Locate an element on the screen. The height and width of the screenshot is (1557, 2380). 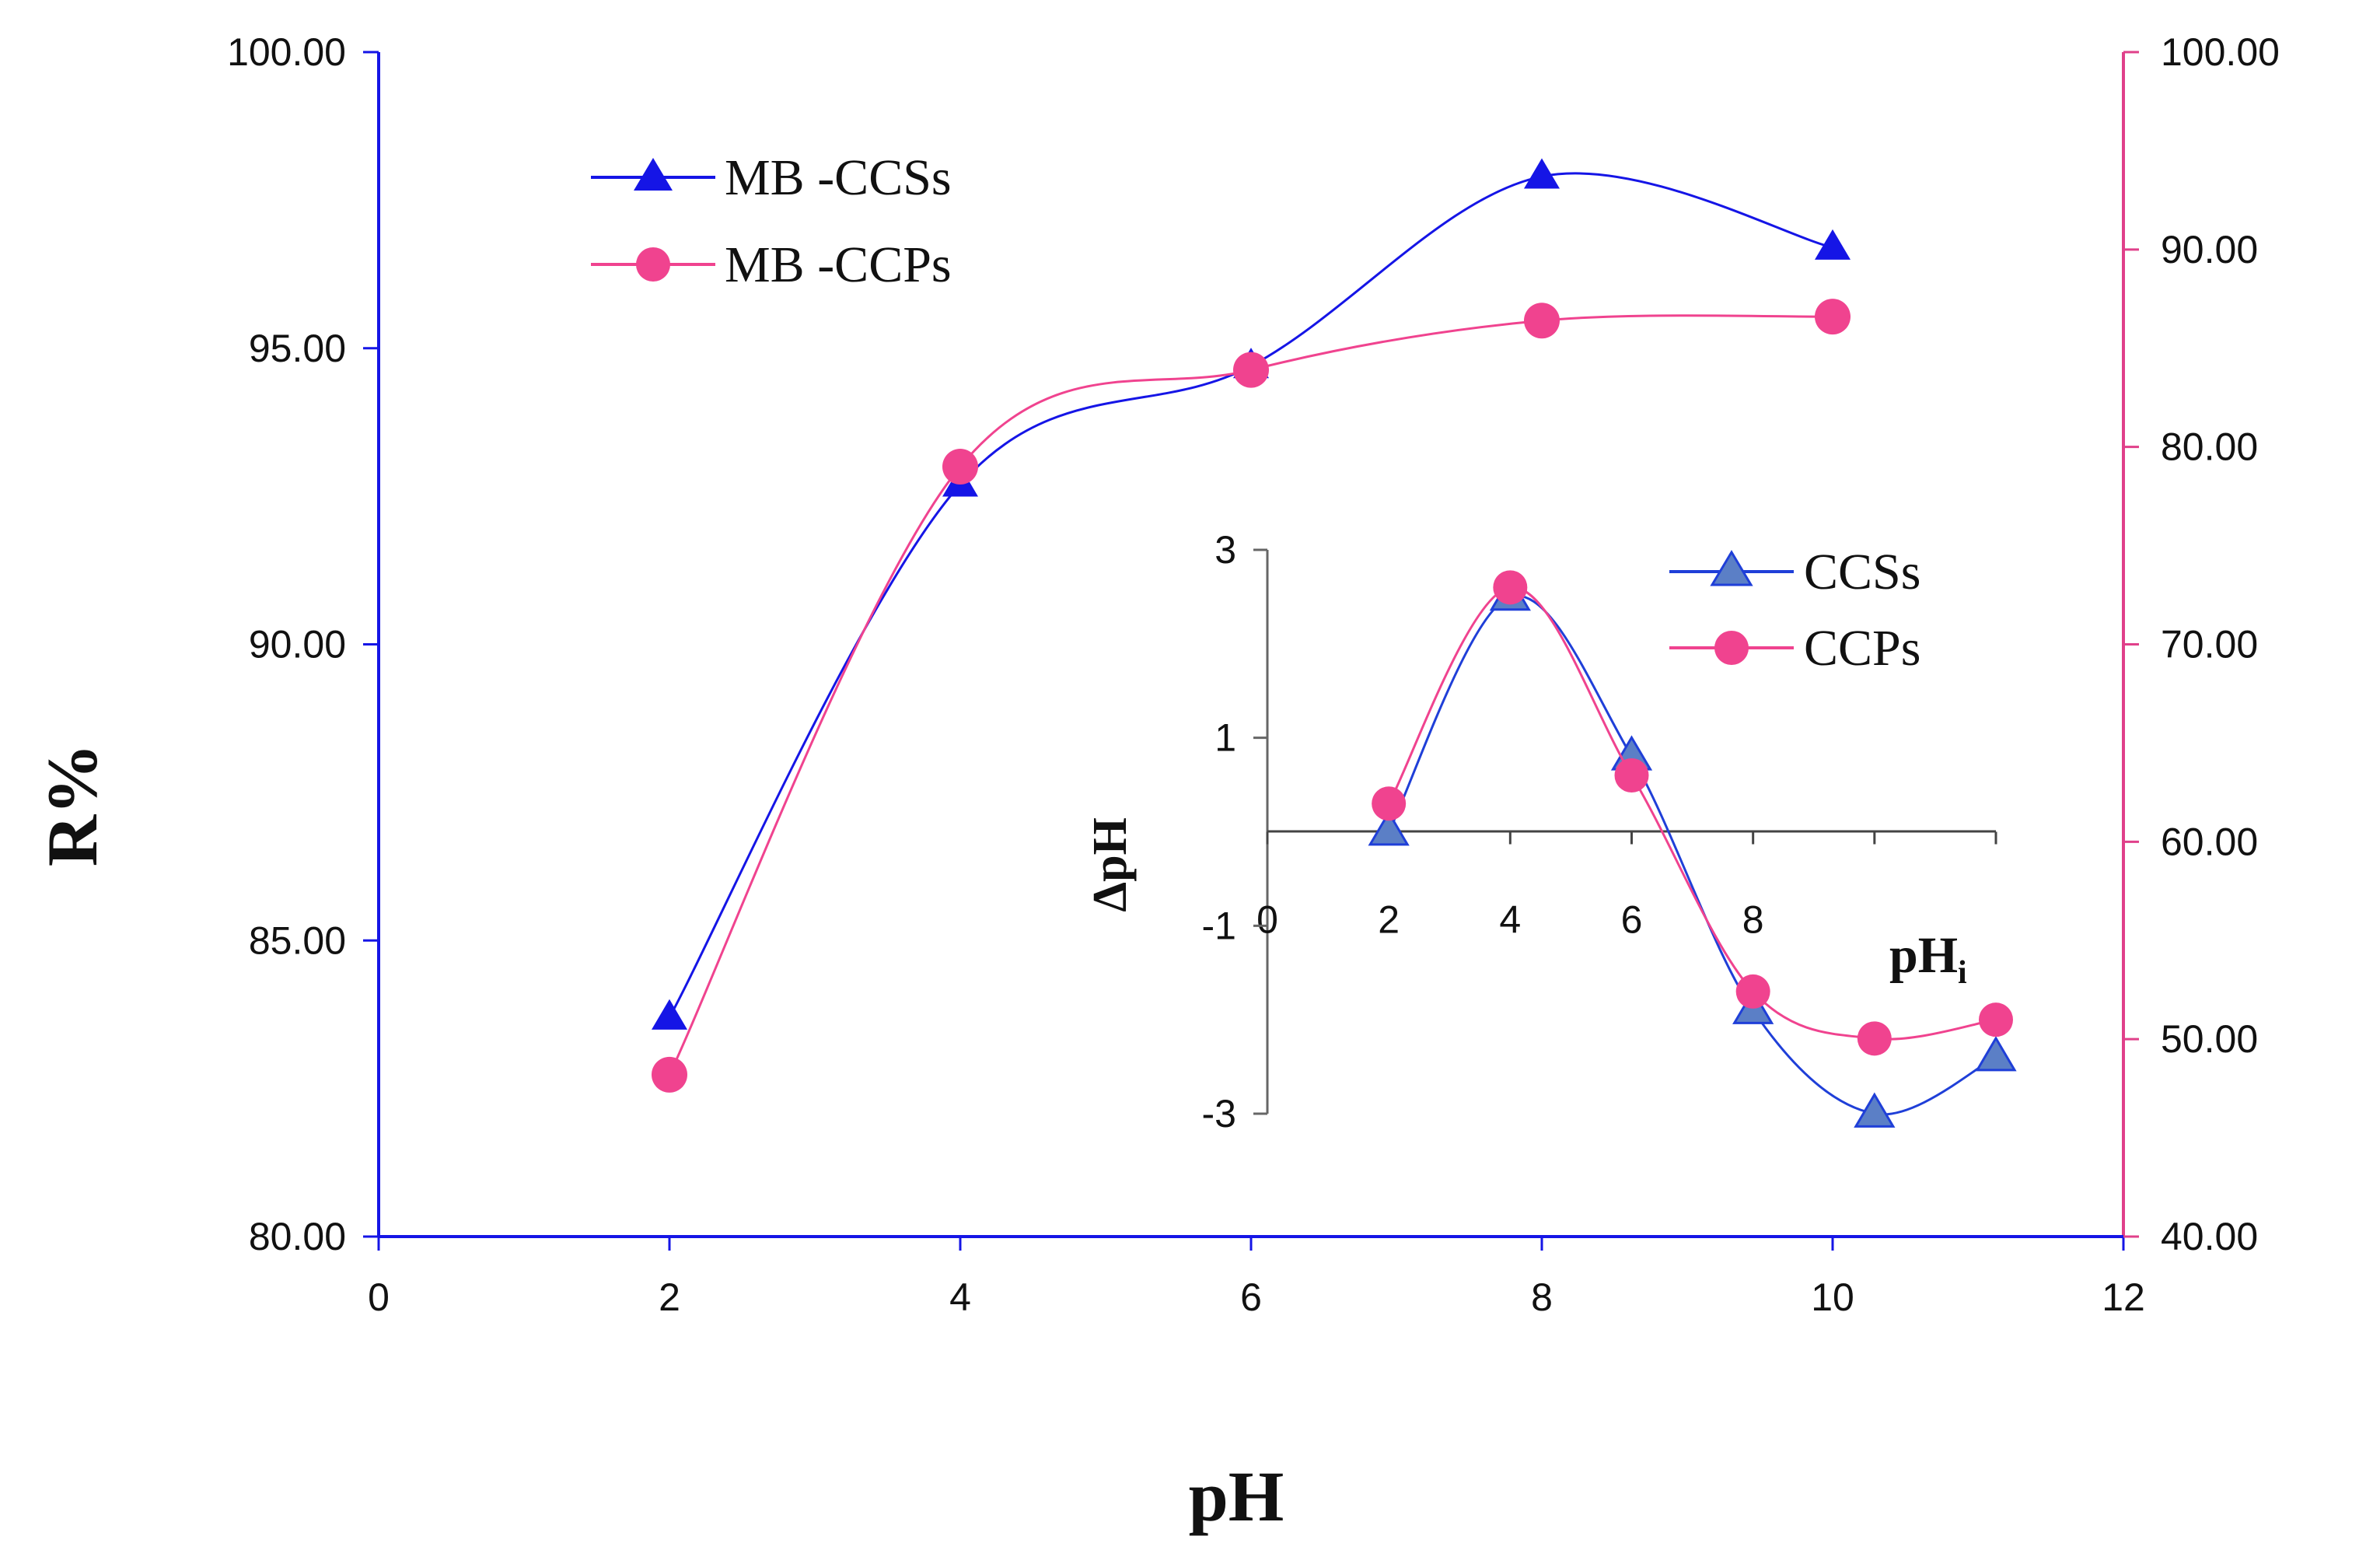
x-axis-title: pH is located at coordinates (1237, 1497).